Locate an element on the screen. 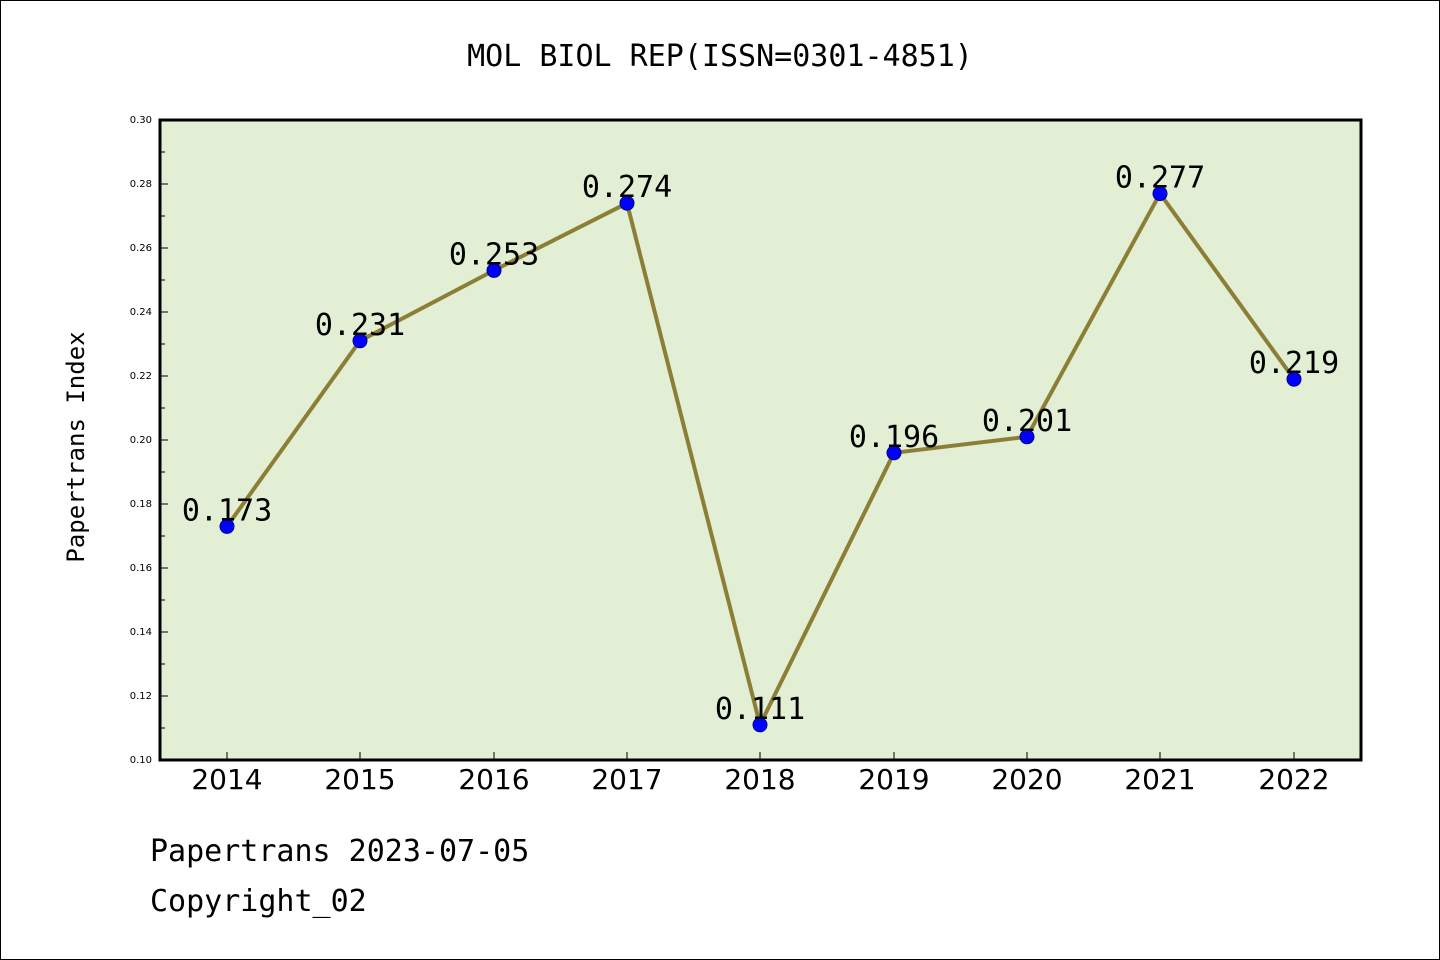 Image resolution: width=1440 pixels, height=960 pixels. data-label-2022: 0.219 is located at coordinates (1294, 363).